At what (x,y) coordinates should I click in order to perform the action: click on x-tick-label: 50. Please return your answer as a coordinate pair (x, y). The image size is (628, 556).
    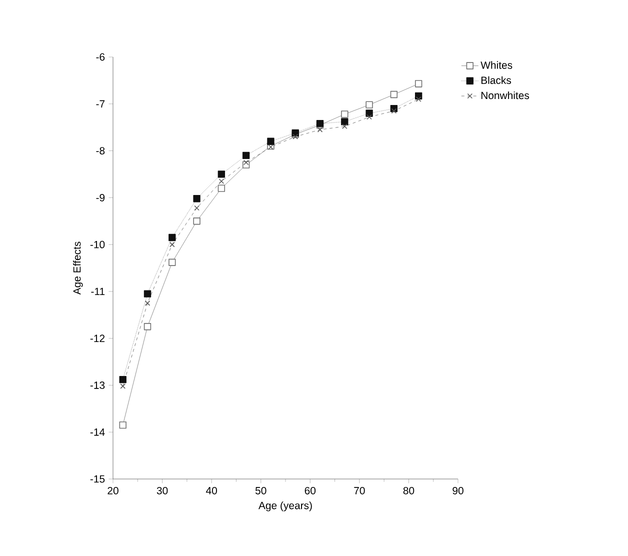
    Looking at the image, I should click on (260, 490).